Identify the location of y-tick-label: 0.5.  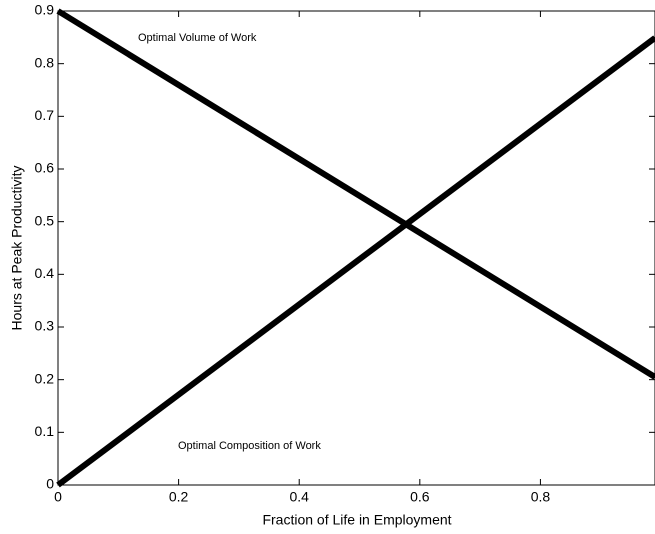
(45, 220).